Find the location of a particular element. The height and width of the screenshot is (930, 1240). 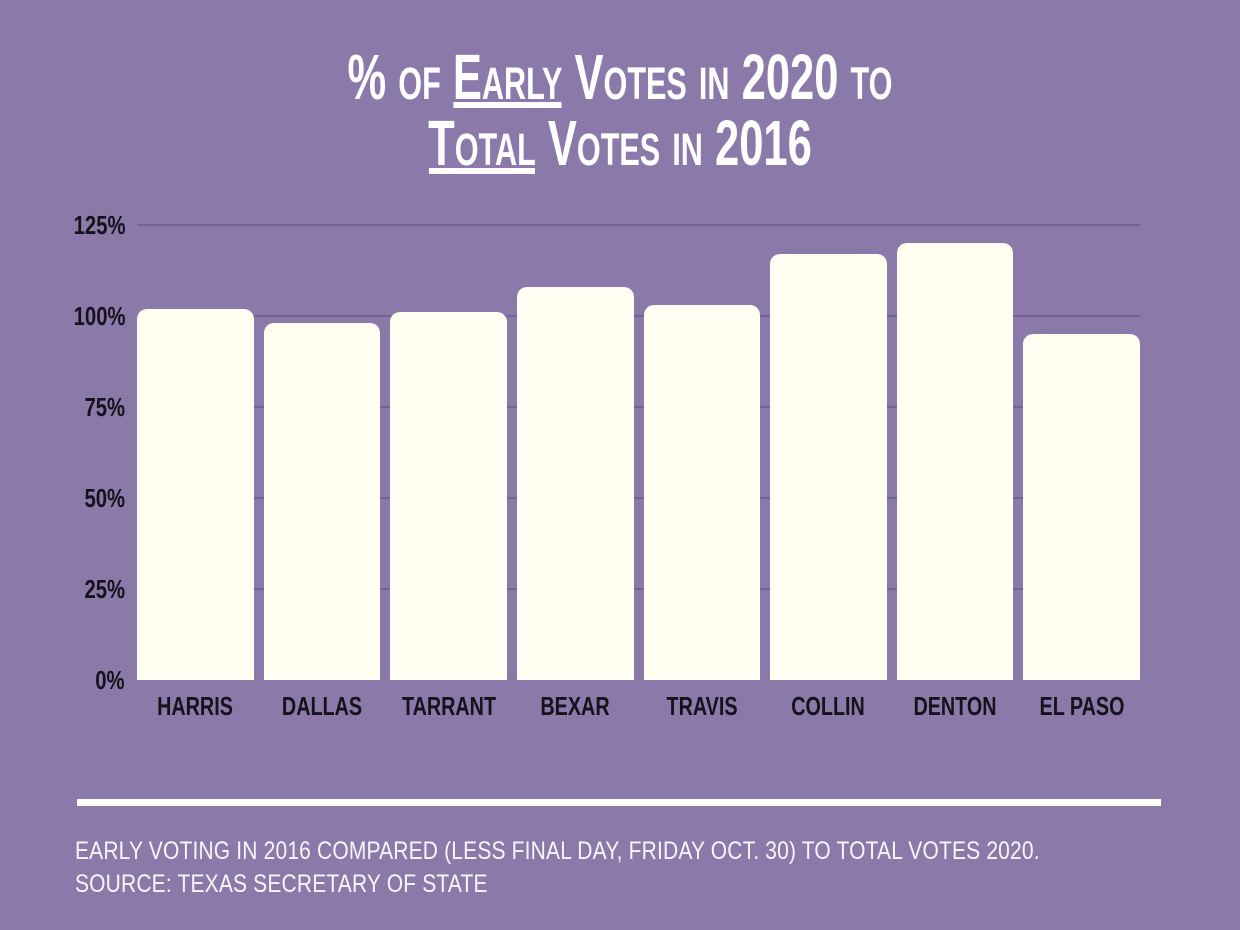

chart-title-line-2: Total Votes in 2016 is located at coordinates (619, 143).